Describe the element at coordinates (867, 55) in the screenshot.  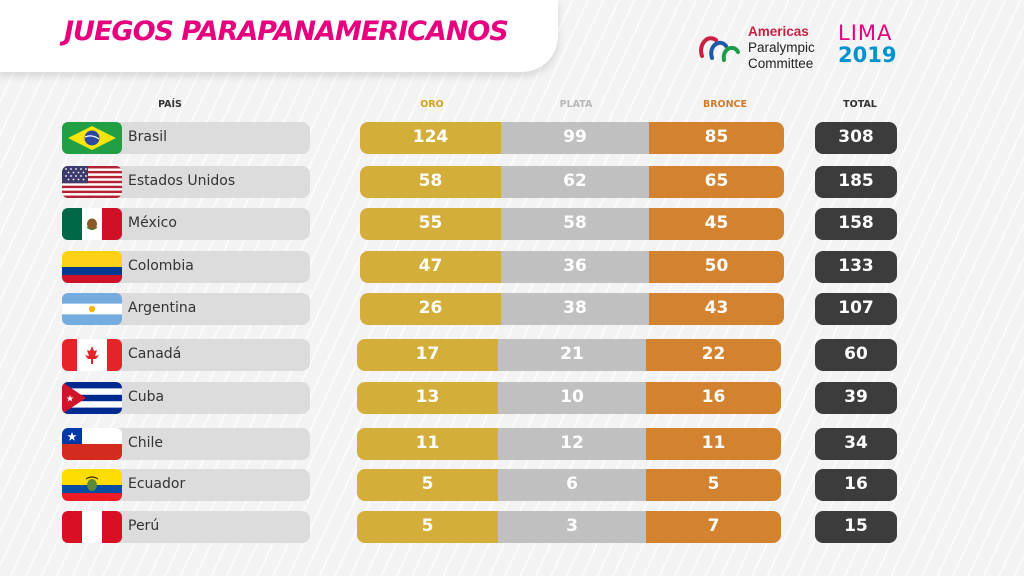
I see `lima-logo-year: 2019` at that location.